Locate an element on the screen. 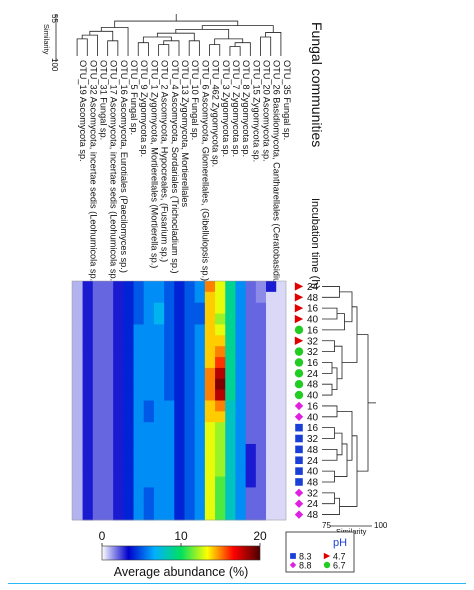 This screenshot has width=474, height=590. otu-label: OTU_13 Zygomycota, Mortierellales is located at coordinates (185, 133).